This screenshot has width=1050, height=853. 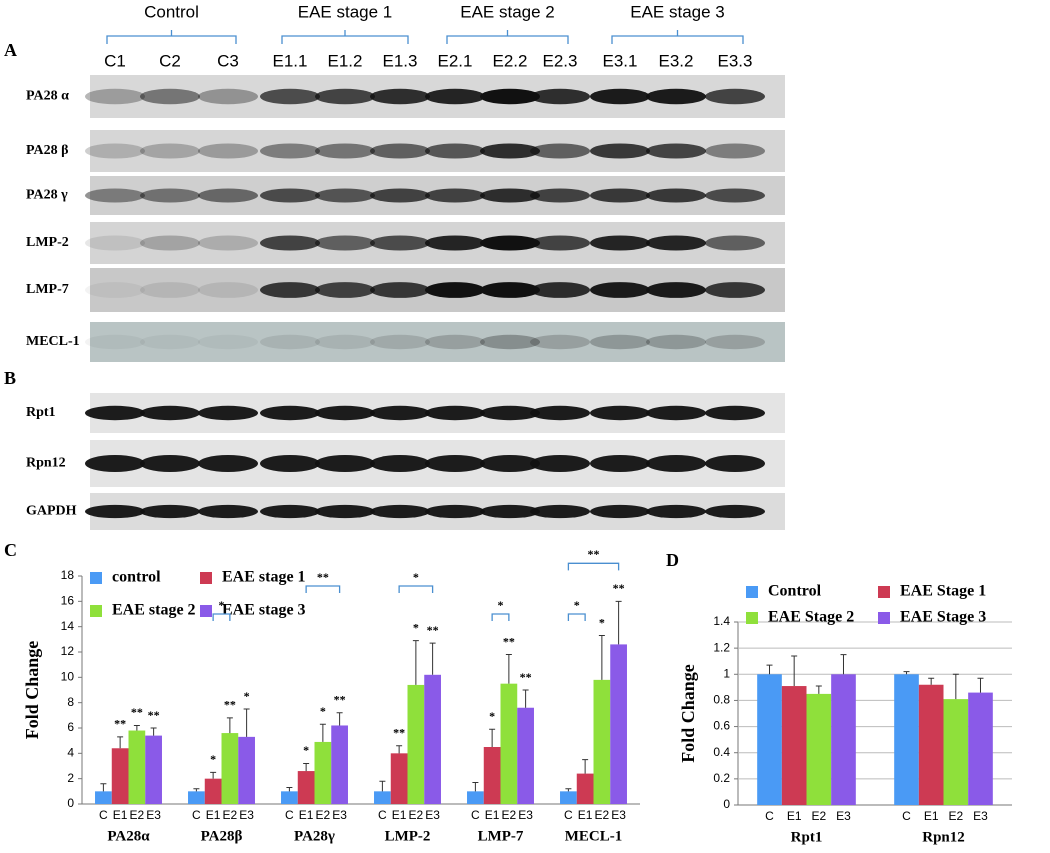 I want to click on y-tick-label: 0, so click(x=726, y=804).